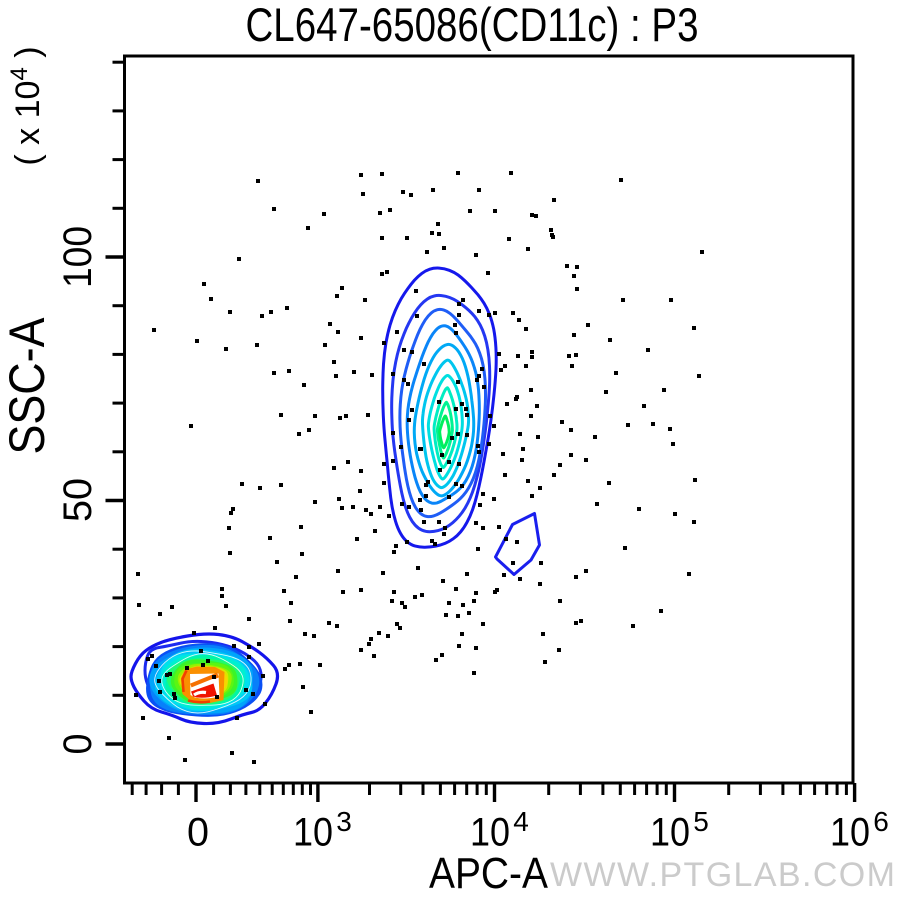 This screenshot has width=900, height=900. Describe the element at coordinates (78, 257) in the screenshot. I see `svg-text: 100` at that location.